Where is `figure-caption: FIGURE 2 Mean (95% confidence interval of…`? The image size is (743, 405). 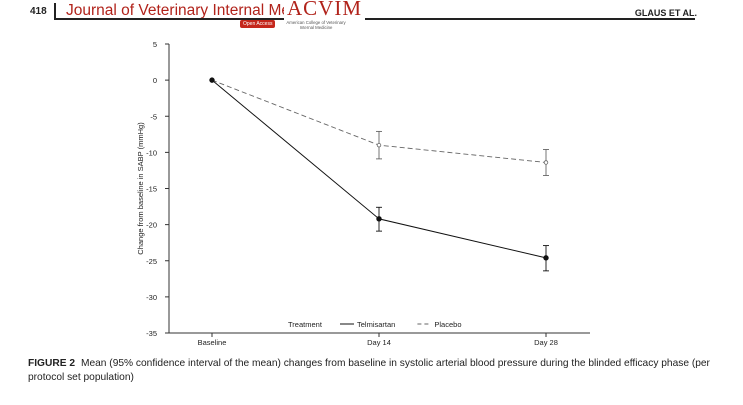 figure-caption: FIGURE 2 Mean (95% confidence interval of… is located at coordinates (373, 371).